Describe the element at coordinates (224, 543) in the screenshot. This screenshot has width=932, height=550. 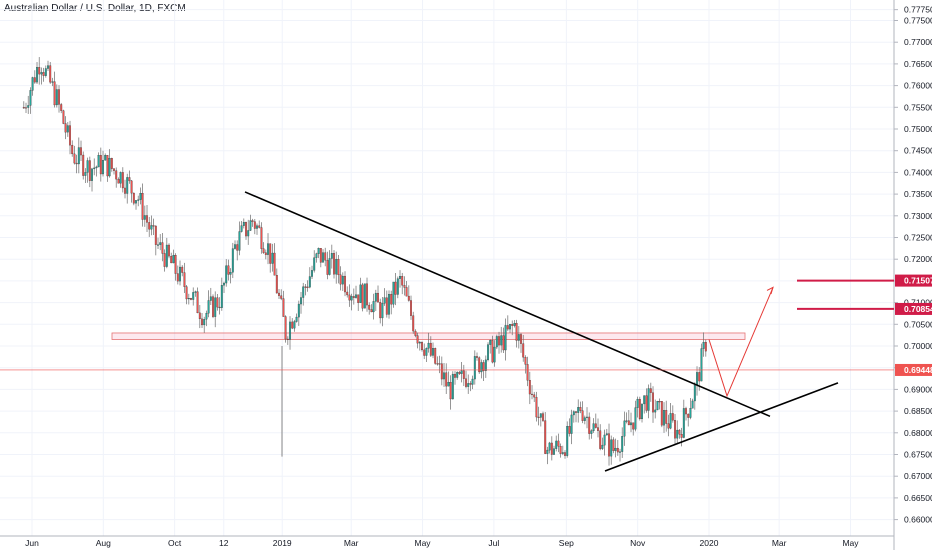
I see `x-tick-label: 12` at that location.